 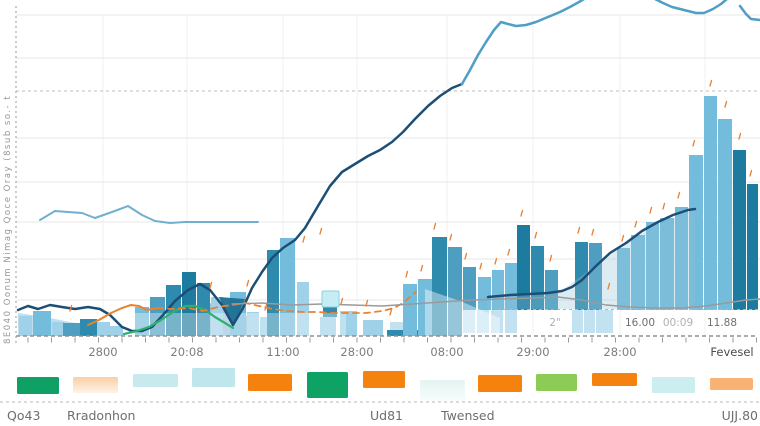 What do you see at coordinates (722, 323) in the screenshot?
I see `inner-axis-label: 11.88` at bounding box center [722, 323].